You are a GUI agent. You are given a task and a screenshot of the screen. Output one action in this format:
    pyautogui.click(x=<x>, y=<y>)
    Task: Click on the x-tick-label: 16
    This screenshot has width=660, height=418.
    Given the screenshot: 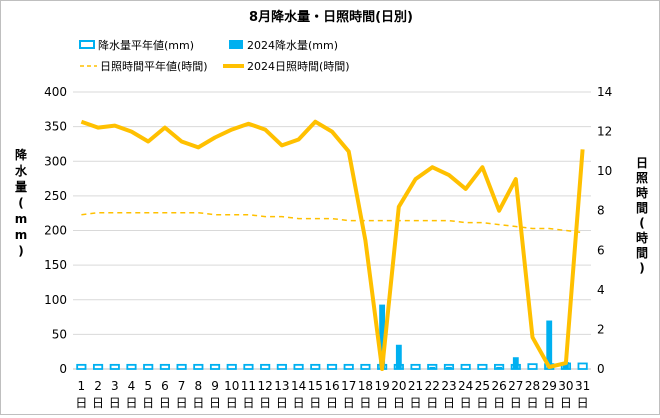 What is the action you would take?
    pyautogui.click(x=331, y=386)
    